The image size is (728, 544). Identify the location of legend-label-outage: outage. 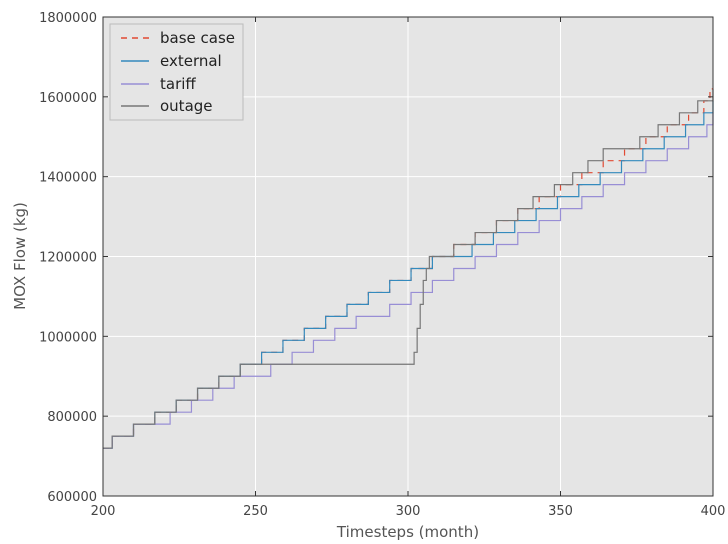
(186, 106).